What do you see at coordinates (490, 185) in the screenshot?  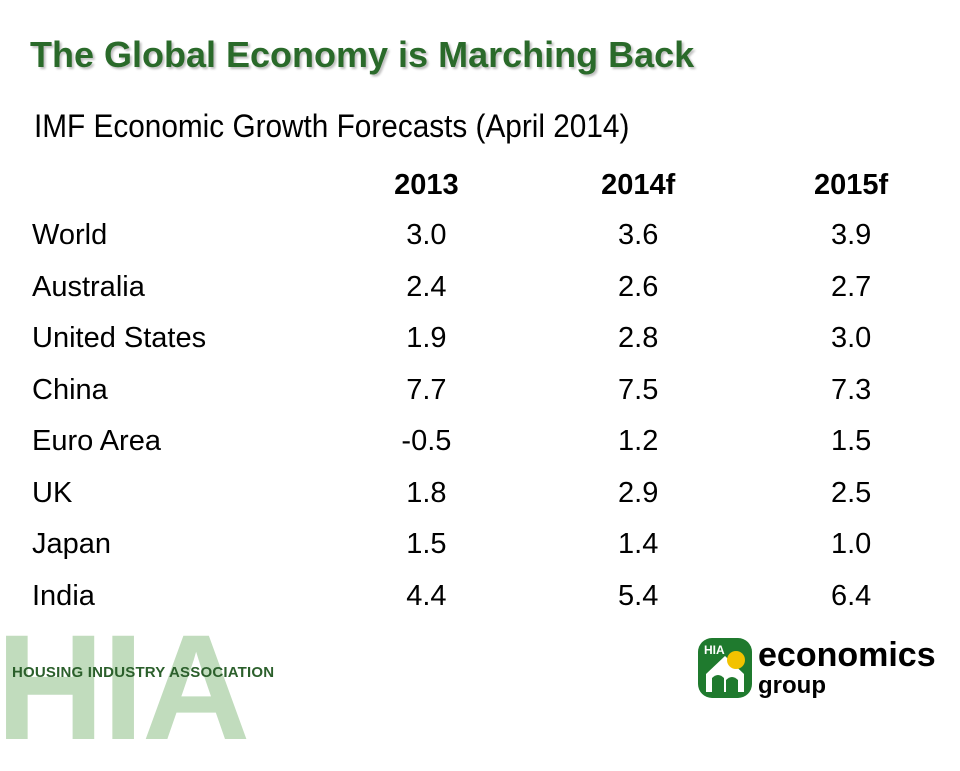 I see `table-header-row: 2013 2014f 2015f` at bounding box center [490, 185].